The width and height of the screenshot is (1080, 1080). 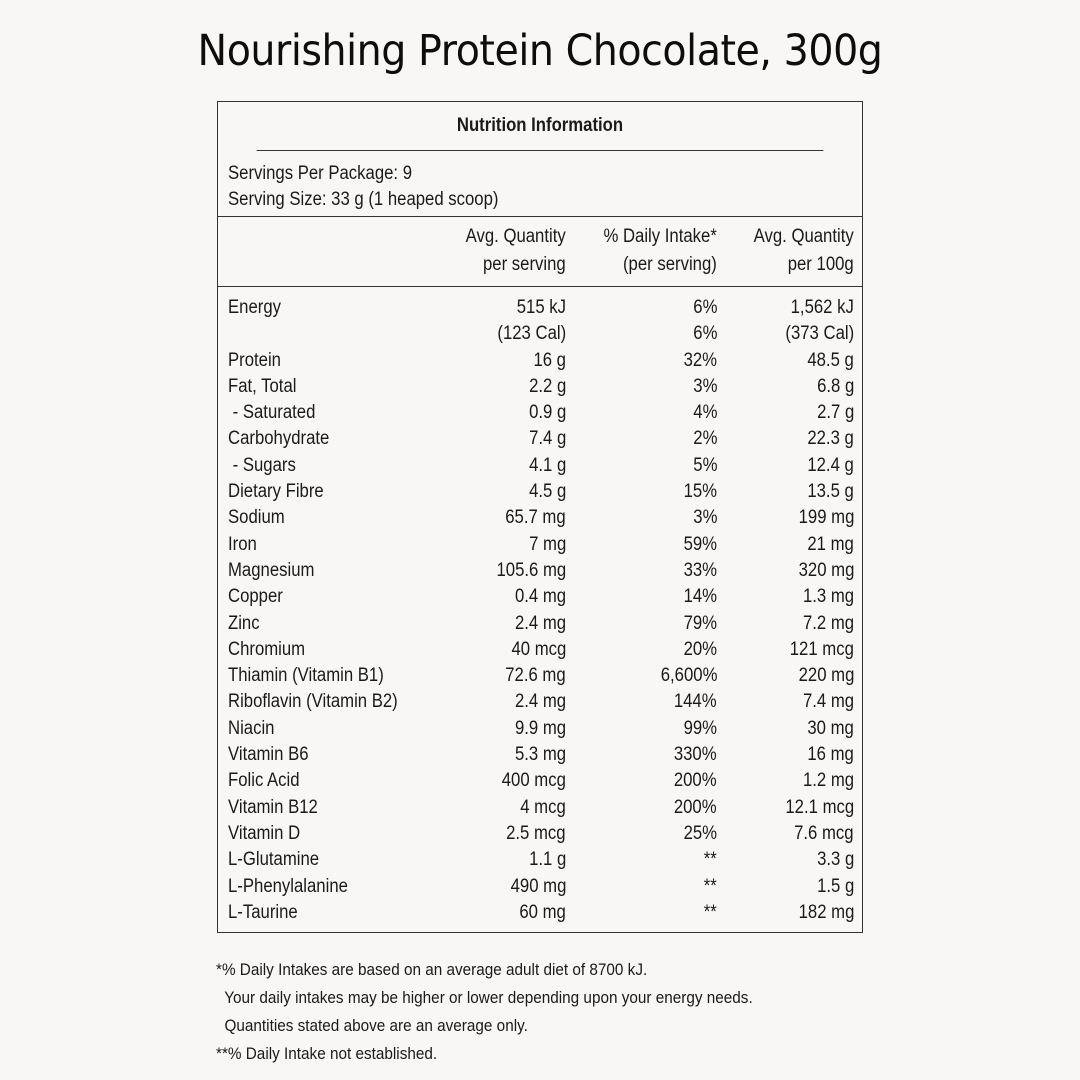 I want to click on per-serving-value: 4 mcg, so click(x=543, y=807).